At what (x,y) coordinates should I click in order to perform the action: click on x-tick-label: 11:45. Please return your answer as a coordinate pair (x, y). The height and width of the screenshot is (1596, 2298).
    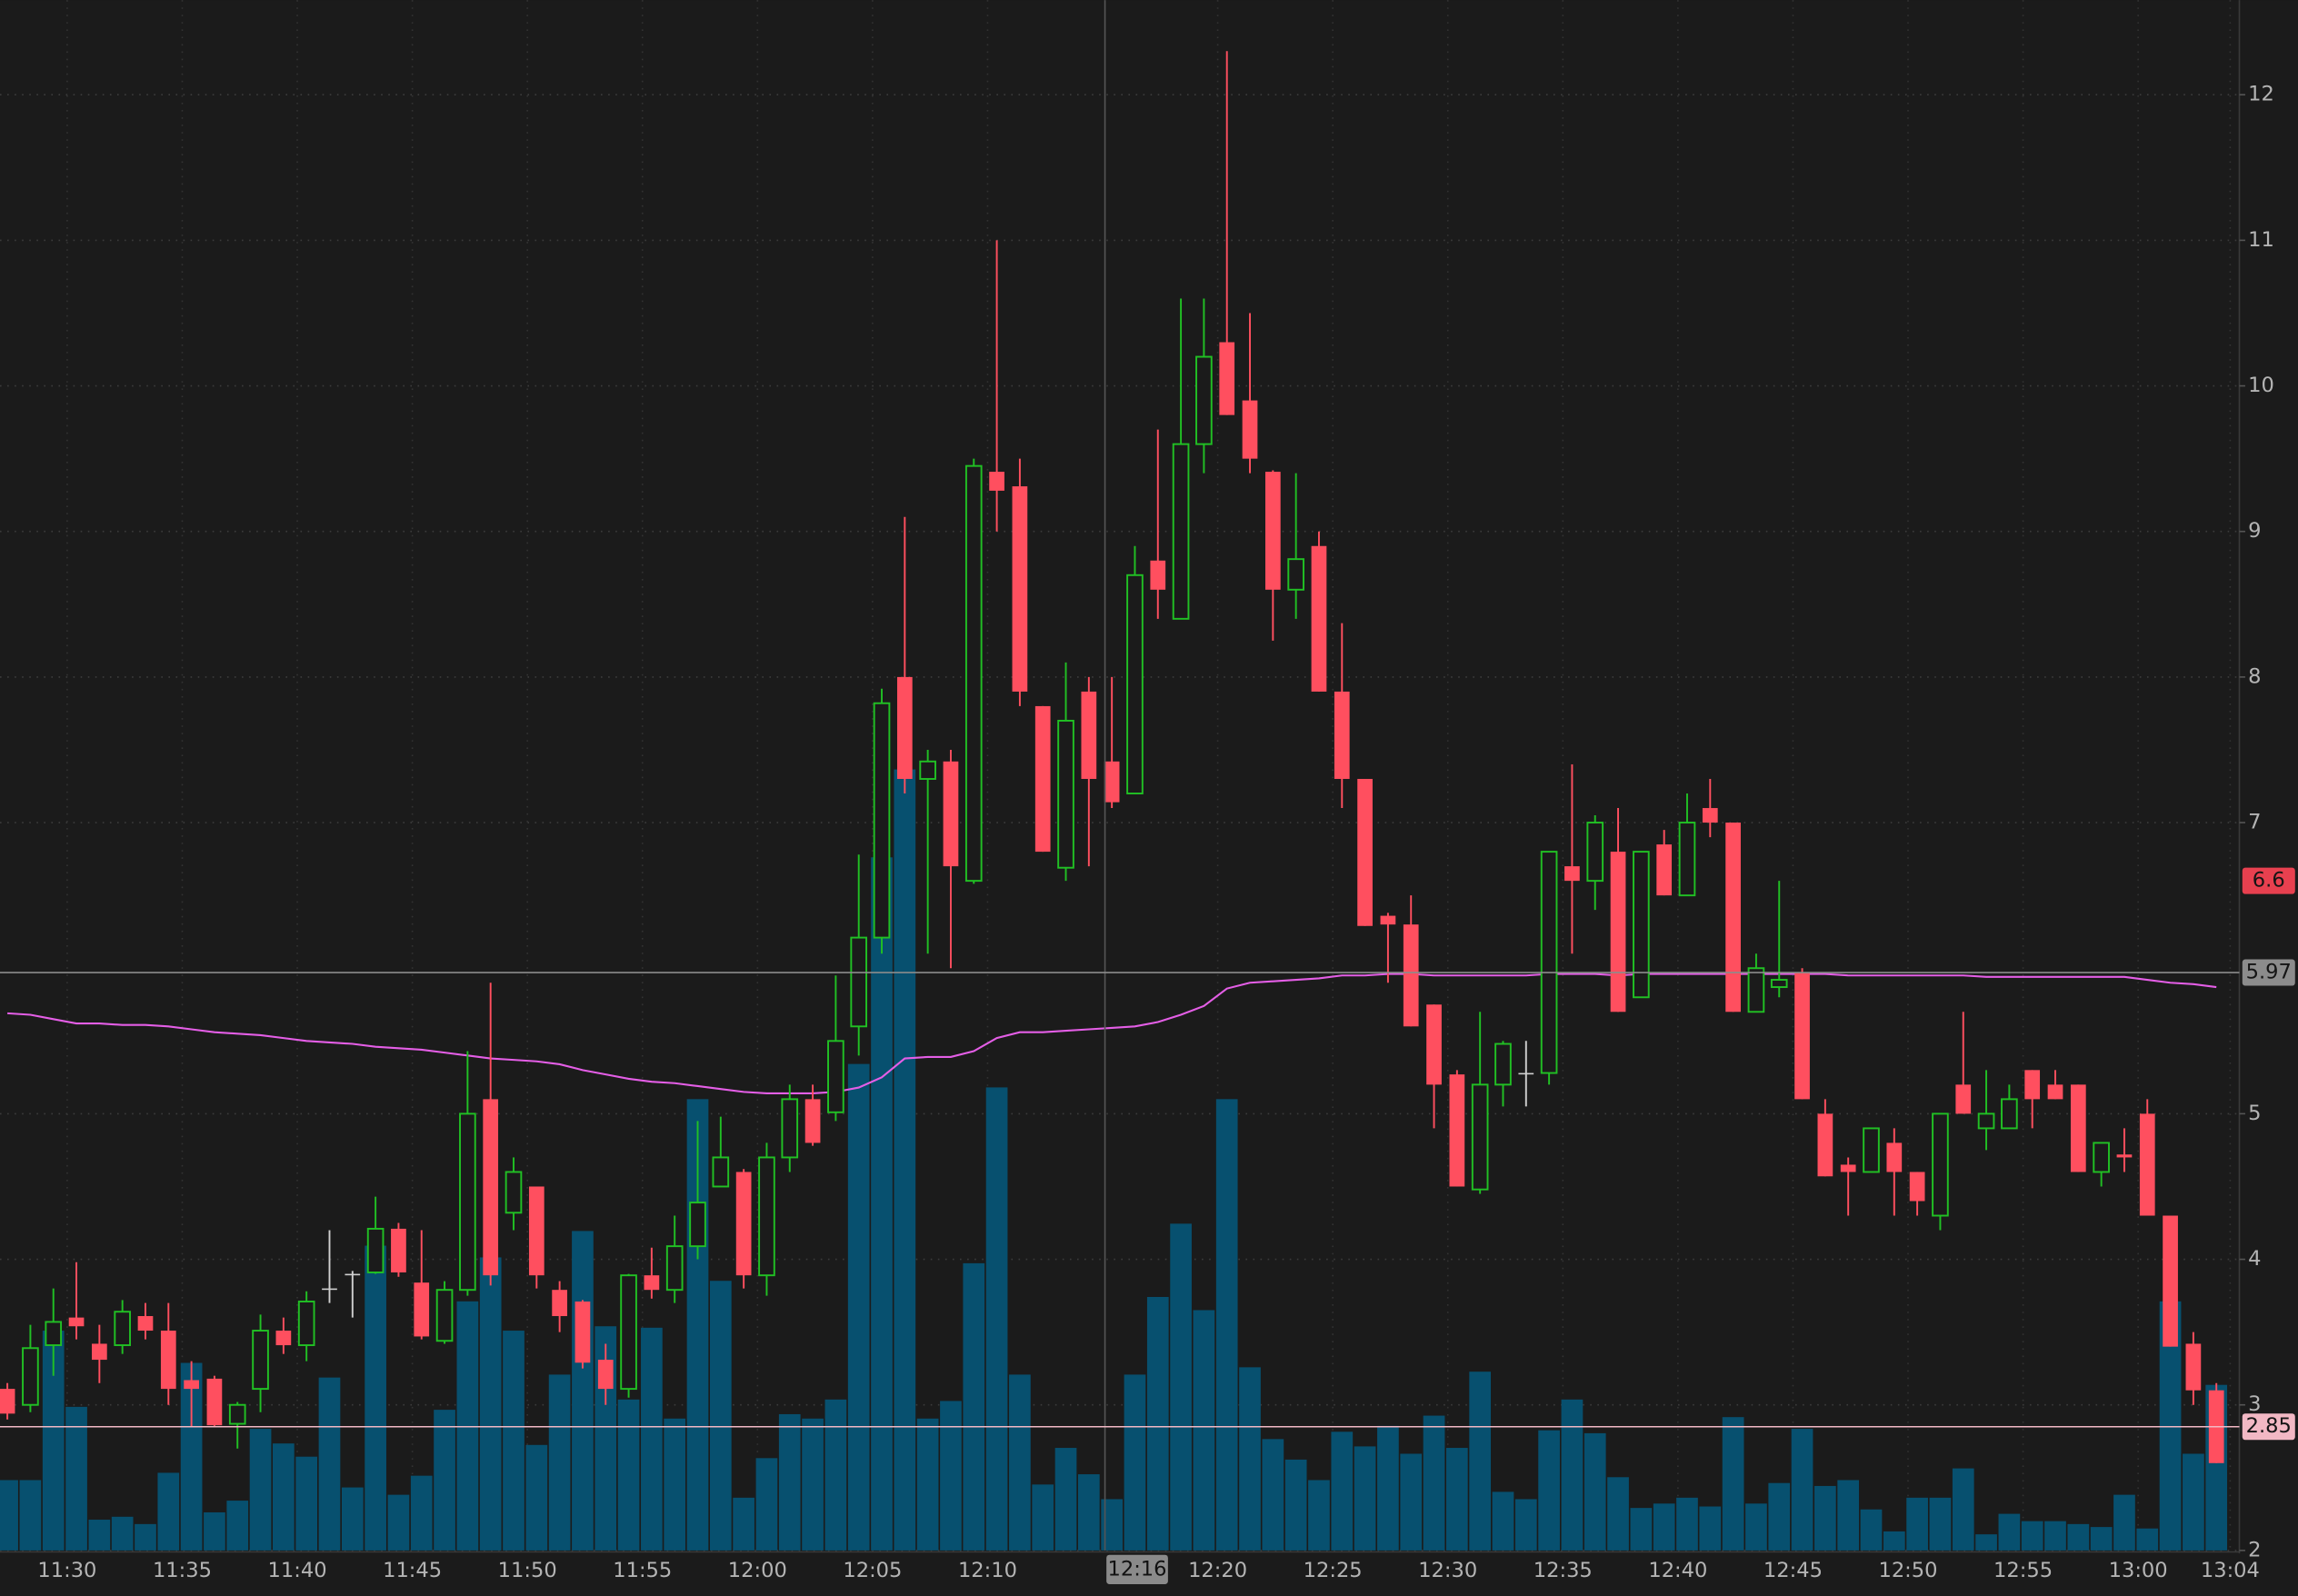
    Looking at the image, I should click on (412, 1570).